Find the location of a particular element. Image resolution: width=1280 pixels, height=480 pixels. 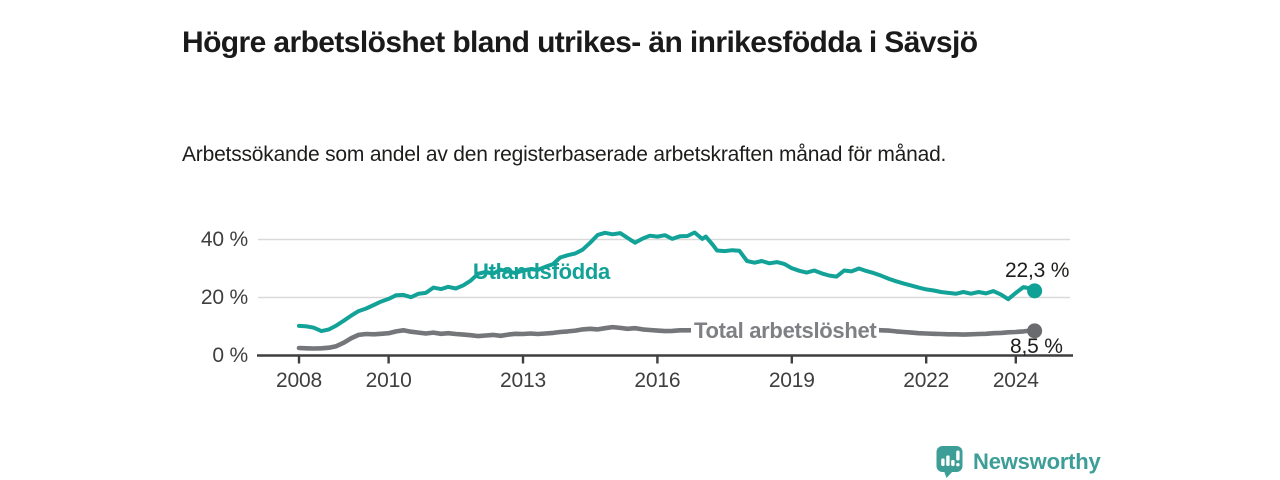

y-tick-label: 40 % is located at coordinates (224, 239).